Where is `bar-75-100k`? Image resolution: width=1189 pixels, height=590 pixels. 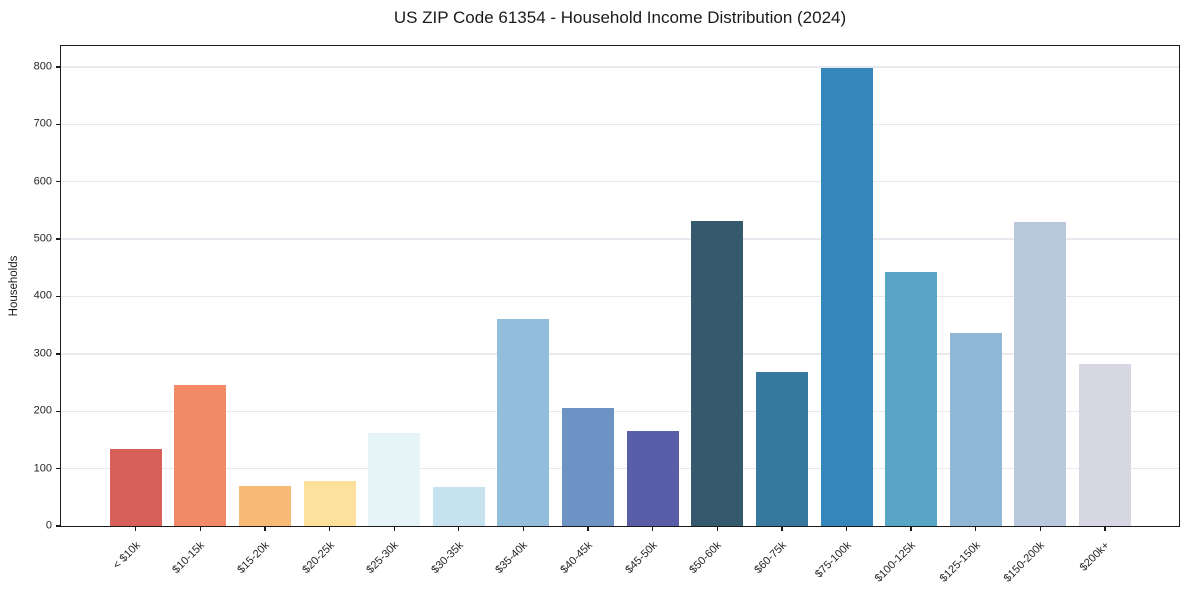
bar-75-100k is located at coordinates (846, 297).